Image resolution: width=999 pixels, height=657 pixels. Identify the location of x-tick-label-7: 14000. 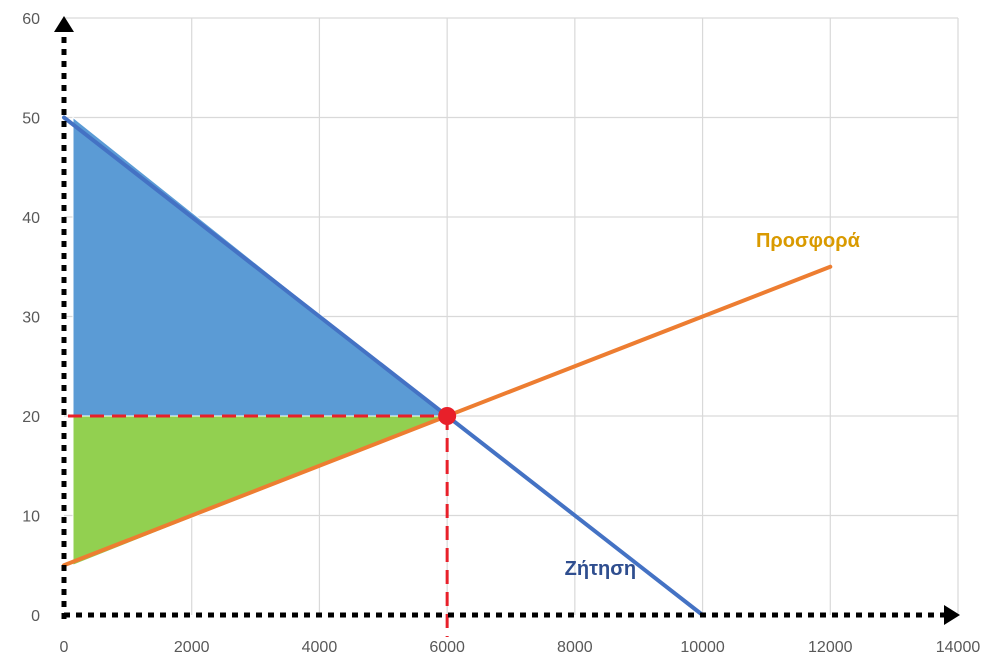
(958, 647).